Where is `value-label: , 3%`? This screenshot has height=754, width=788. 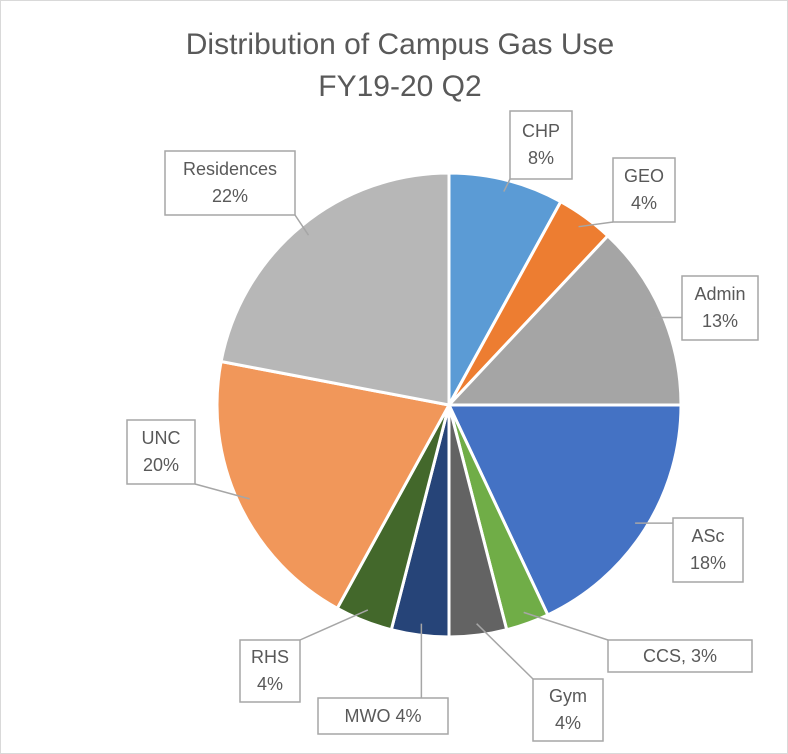
value-label: , 3% is located at coordinates (699, 656).